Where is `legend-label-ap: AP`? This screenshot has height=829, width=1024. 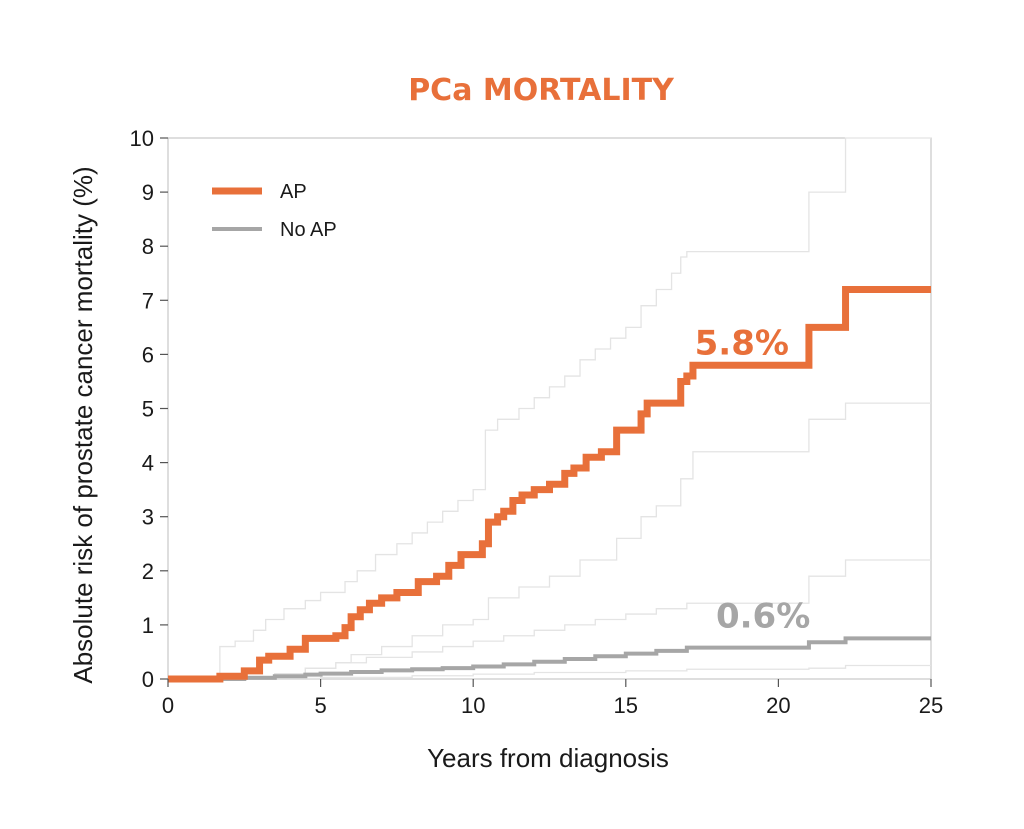
legend-label-ap: AP is located at coordinates (293, 192).